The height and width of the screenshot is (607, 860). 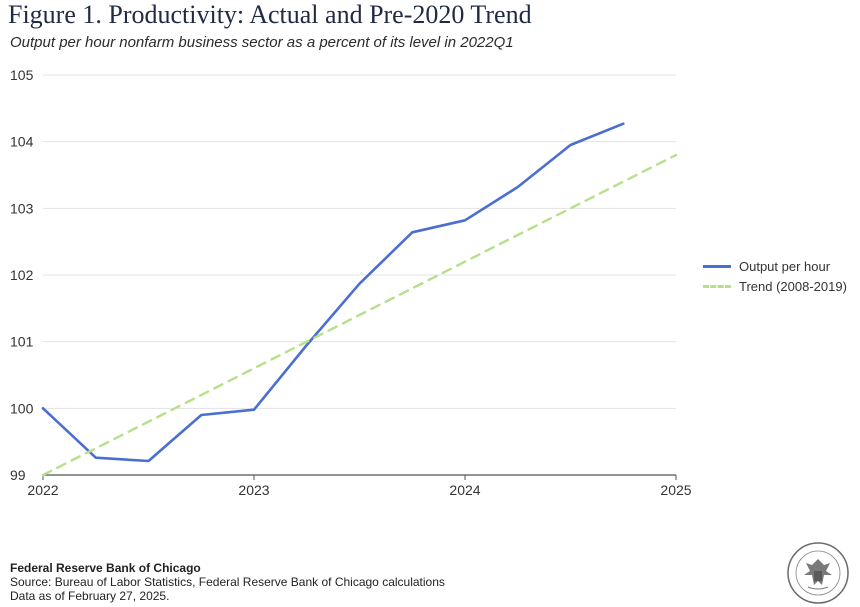 What do you see at coordinates (105, 568) in the screenshot?
I see `footer-org: Federal Reserve Bank of Chicago` at bounding box center [105, 568].